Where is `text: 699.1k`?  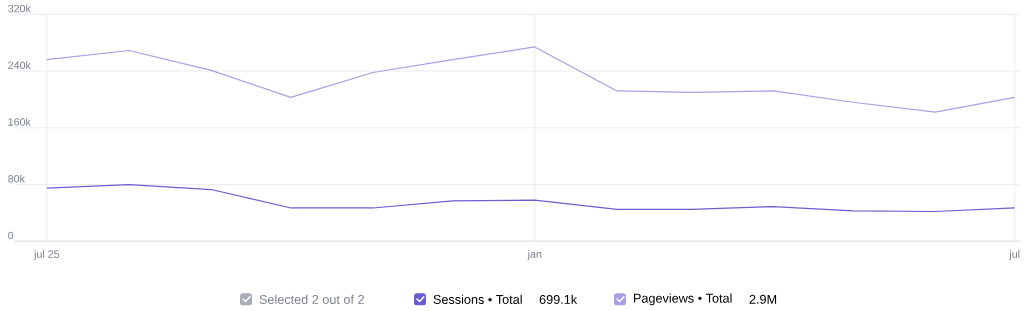 text: 699.1k is located at coordinates (558, 299).